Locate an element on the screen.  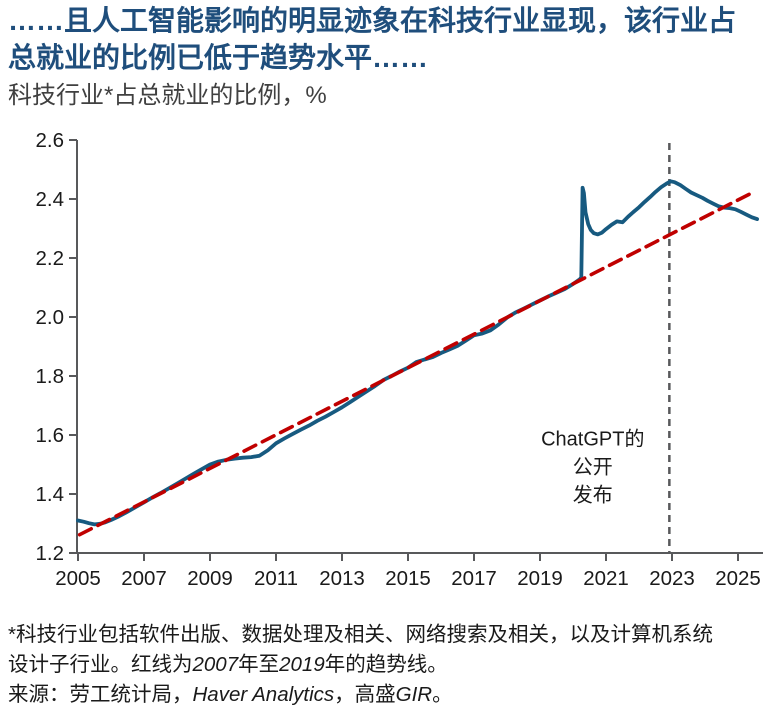
x-tick-label: 2013 is located at coordinates (342, 578).